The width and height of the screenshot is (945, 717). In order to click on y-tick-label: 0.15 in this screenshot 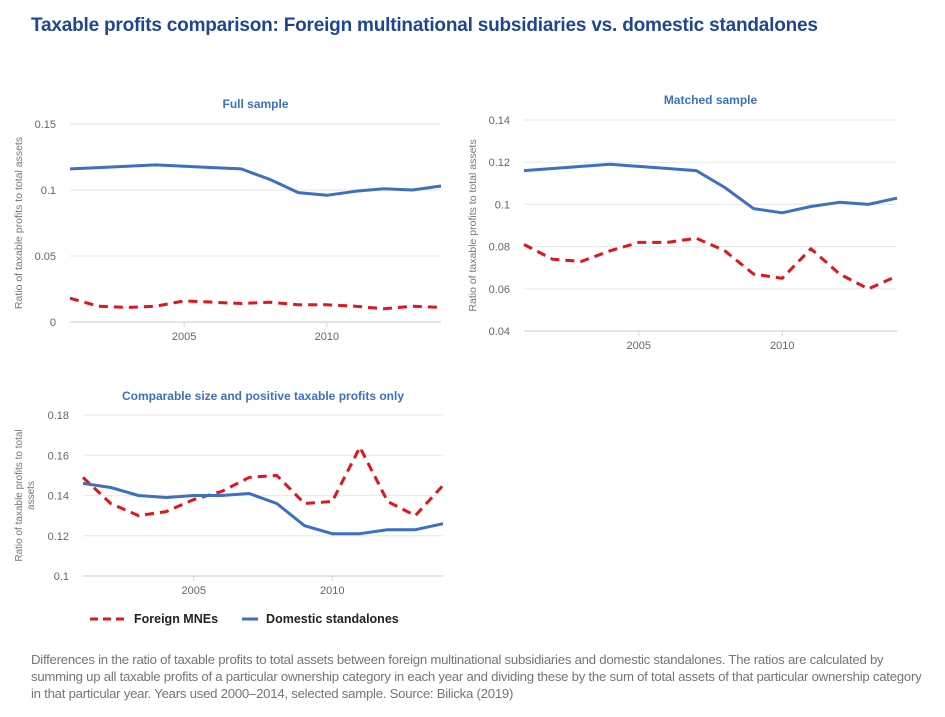, I will do `click(45, 125)`.